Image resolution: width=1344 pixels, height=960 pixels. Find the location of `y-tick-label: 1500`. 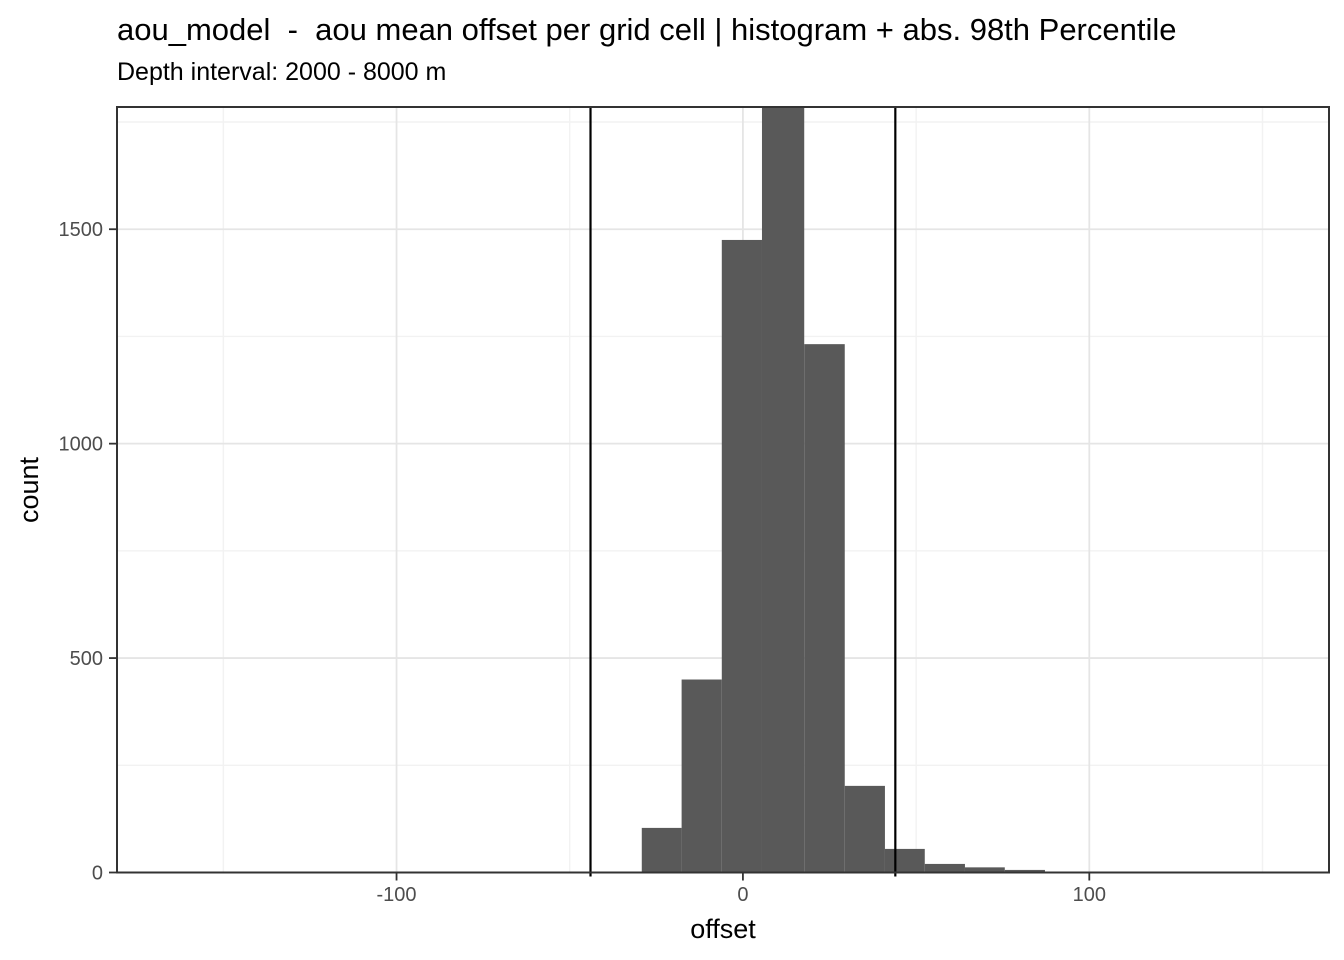

y-tick-label: 1500 is located at coordinates (81, 230).